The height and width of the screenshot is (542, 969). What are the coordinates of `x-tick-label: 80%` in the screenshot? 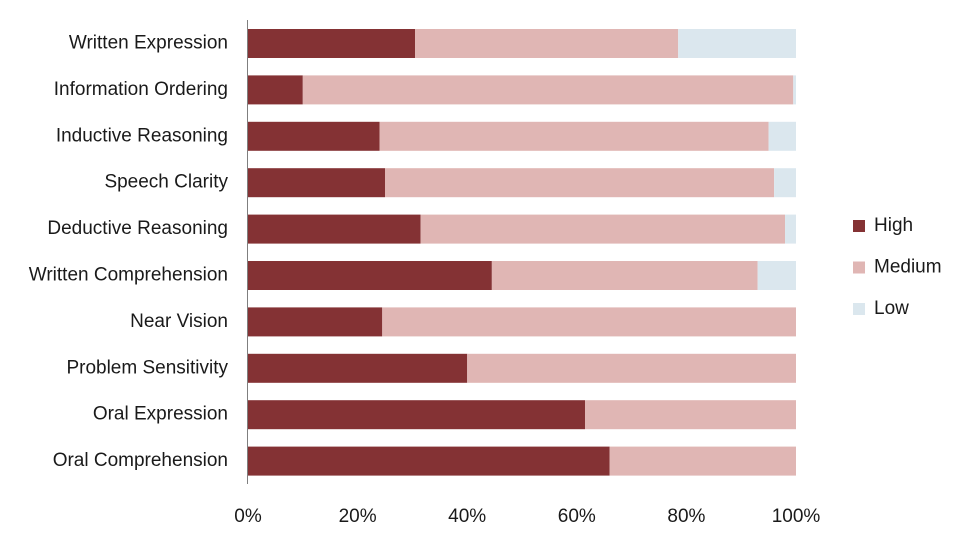 It's located at (686, 516).